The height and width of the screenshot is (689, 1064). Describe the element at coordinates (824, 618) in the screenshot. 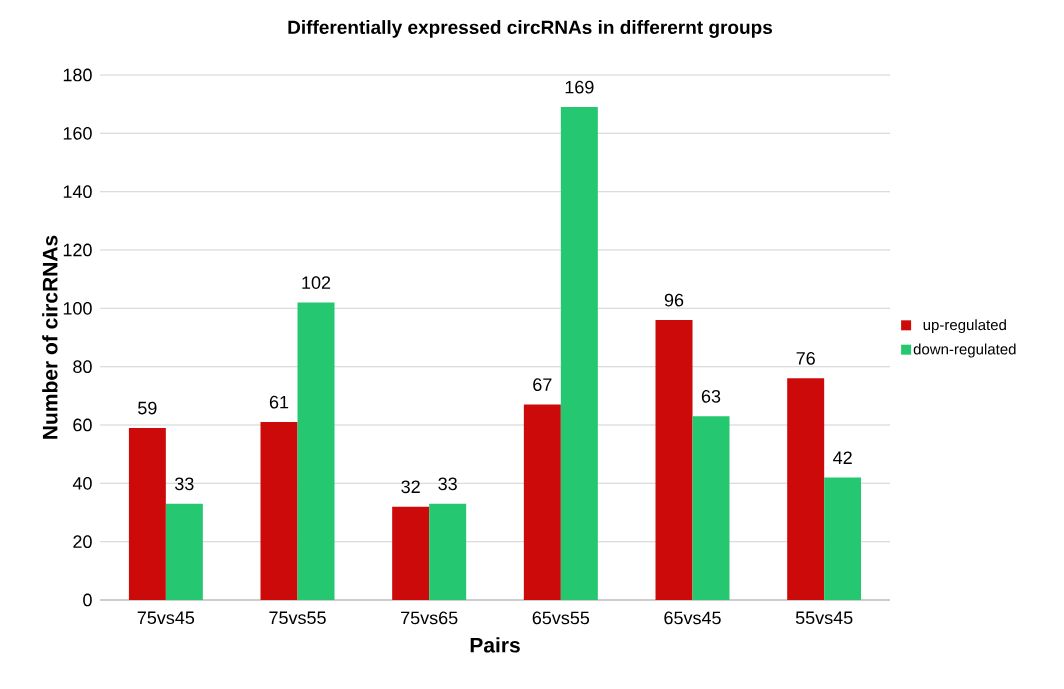

I see `x-tick-label: 55vs45` at that location.